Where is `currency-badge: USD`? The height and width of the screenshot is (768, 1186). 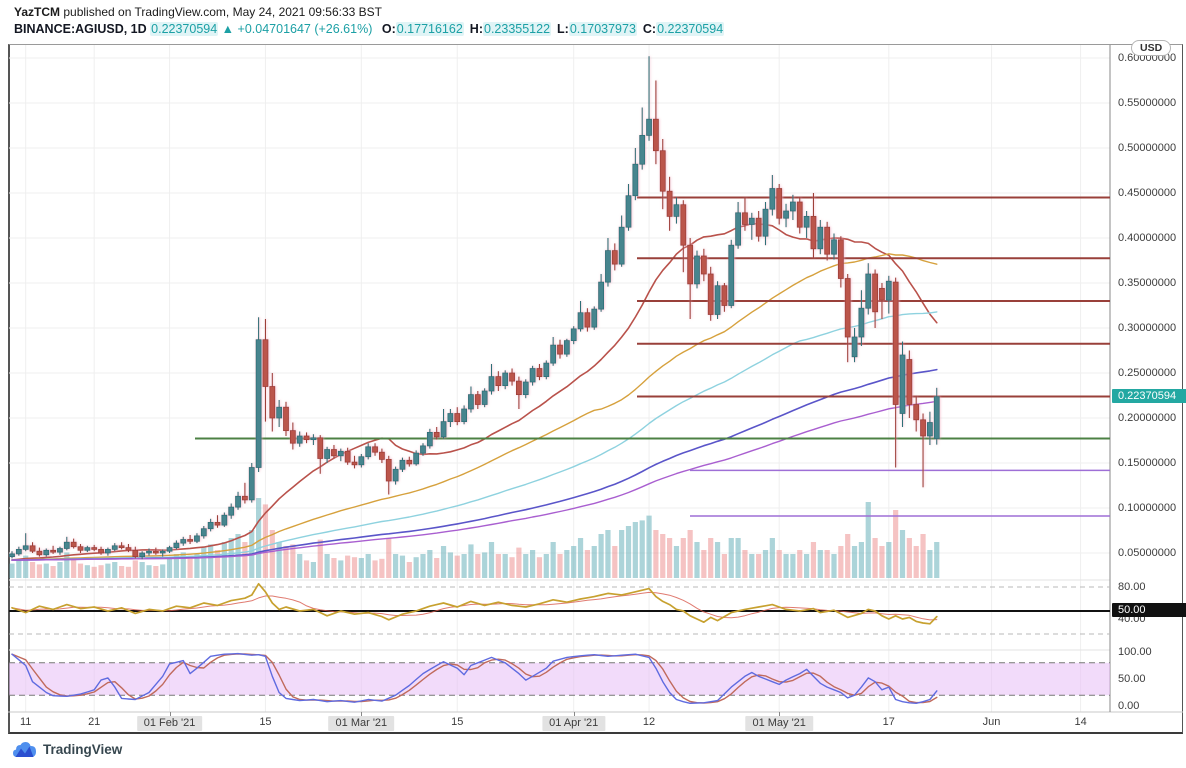 currency-badge: USD is located at coordinates (1151, 48).